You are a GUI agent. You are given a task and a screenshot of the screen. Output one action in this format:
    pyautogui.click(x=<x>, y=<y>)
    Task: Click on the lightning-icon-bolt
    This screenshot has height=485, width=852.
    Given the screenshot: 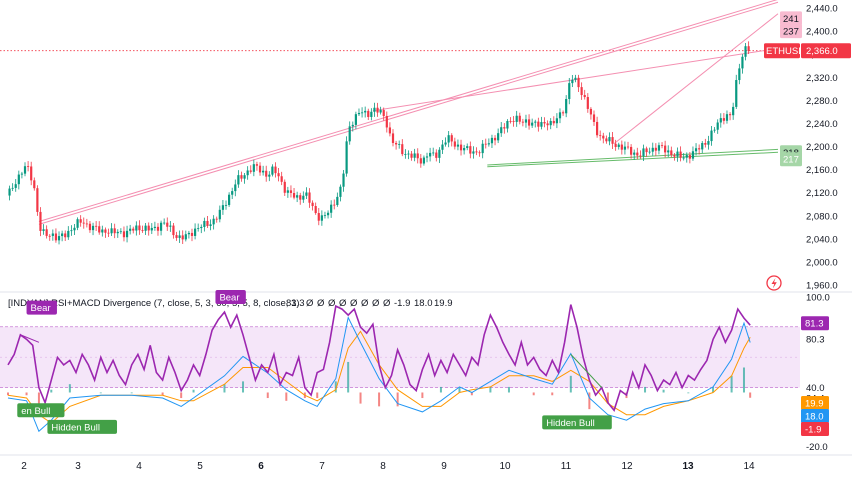 What is the action you would take?
    pyautogui.click(x=774, y=283)
    